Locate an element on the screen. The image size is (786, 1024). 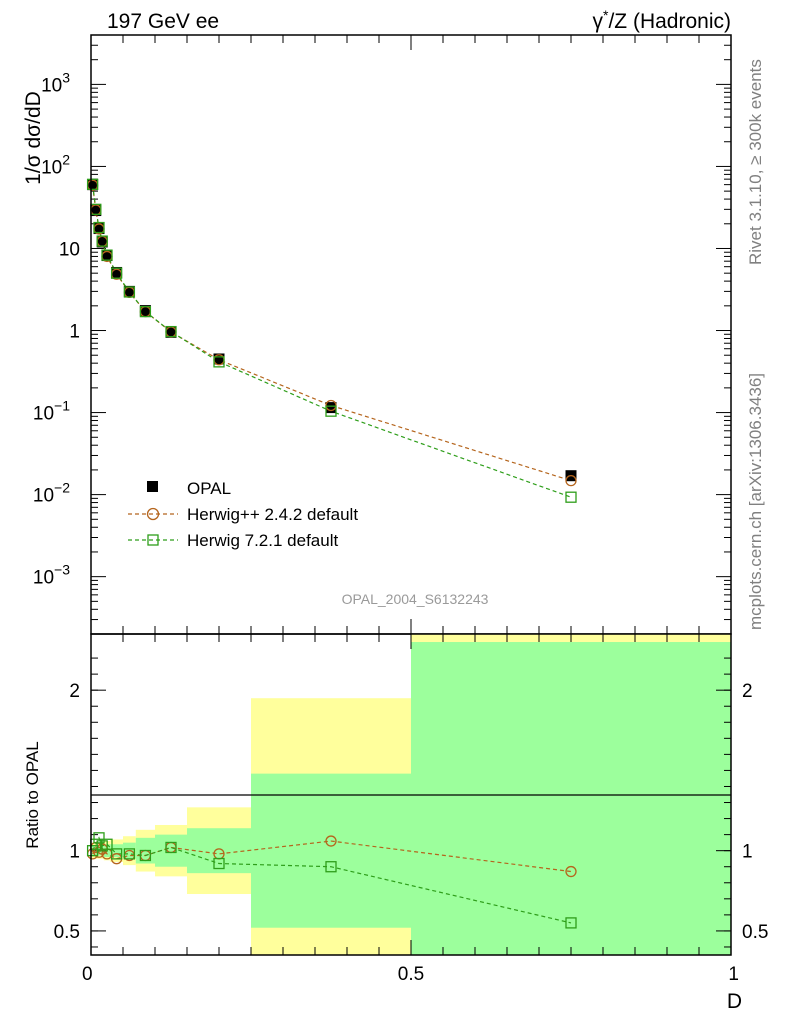
x-tick-label: 0.5 is located at coordinates (411, 974).